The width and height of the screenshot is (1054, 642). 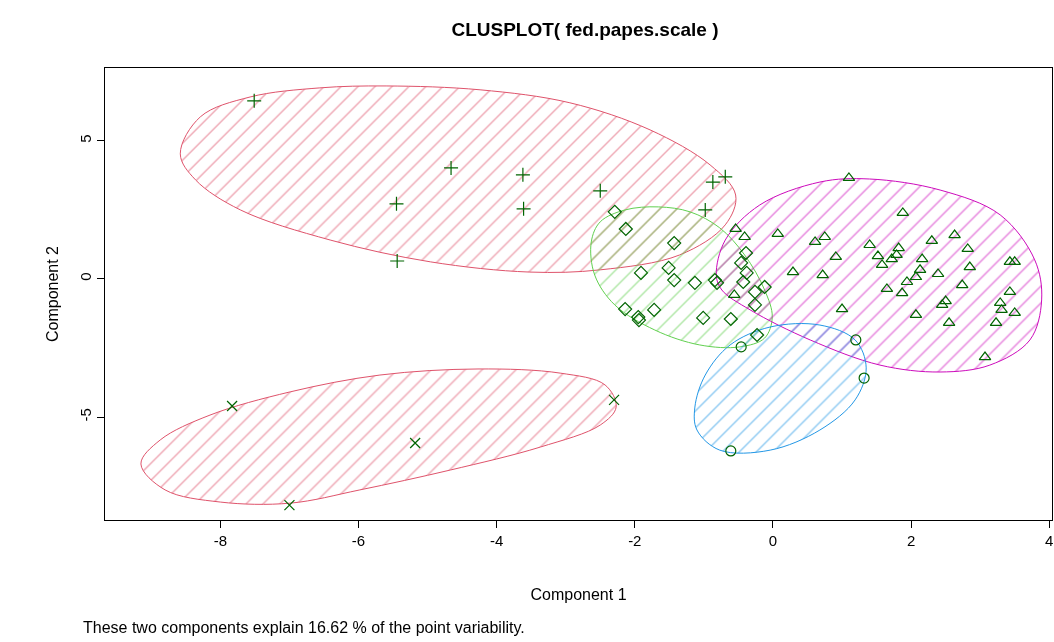 What do you see at coordinates (220, 540) in the screenshot?
I see `x-tick-label: -8` at bounding box center [220, 540].